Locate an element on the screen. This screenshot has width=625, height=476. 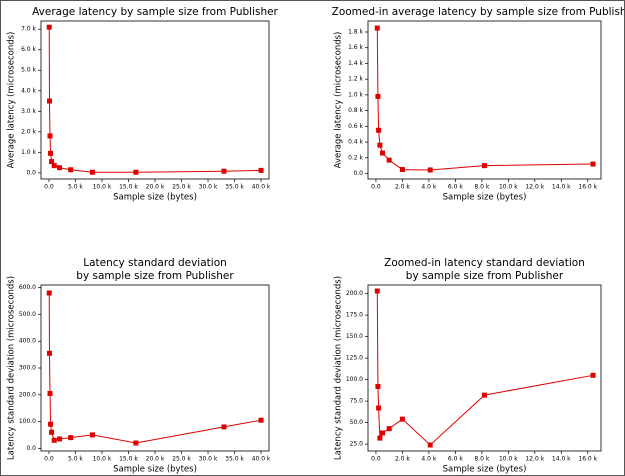
y-tick-label: 25.0 is located at coordinates (357, 444).